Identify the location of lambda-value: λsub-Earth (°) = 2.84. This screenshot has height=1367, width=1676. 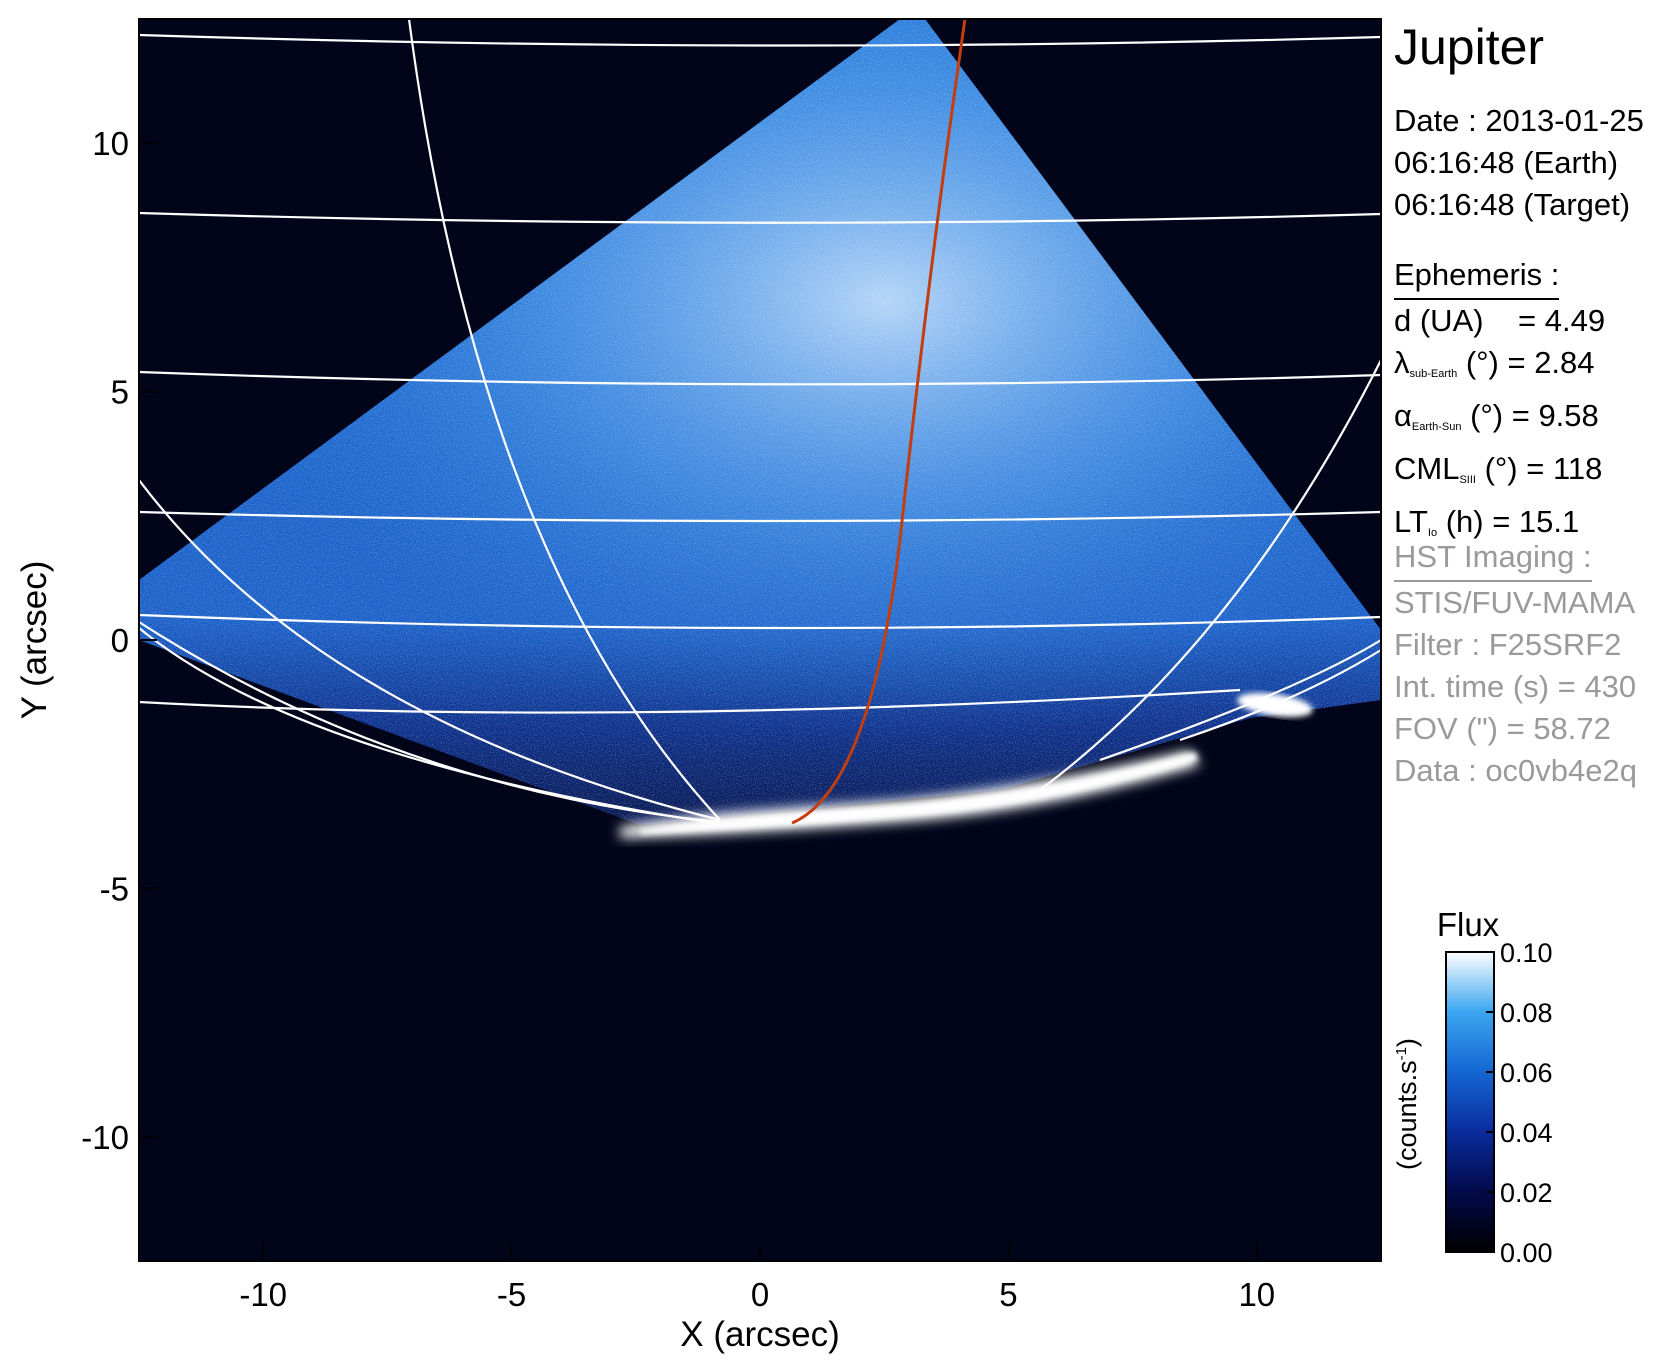
(1494, 362).